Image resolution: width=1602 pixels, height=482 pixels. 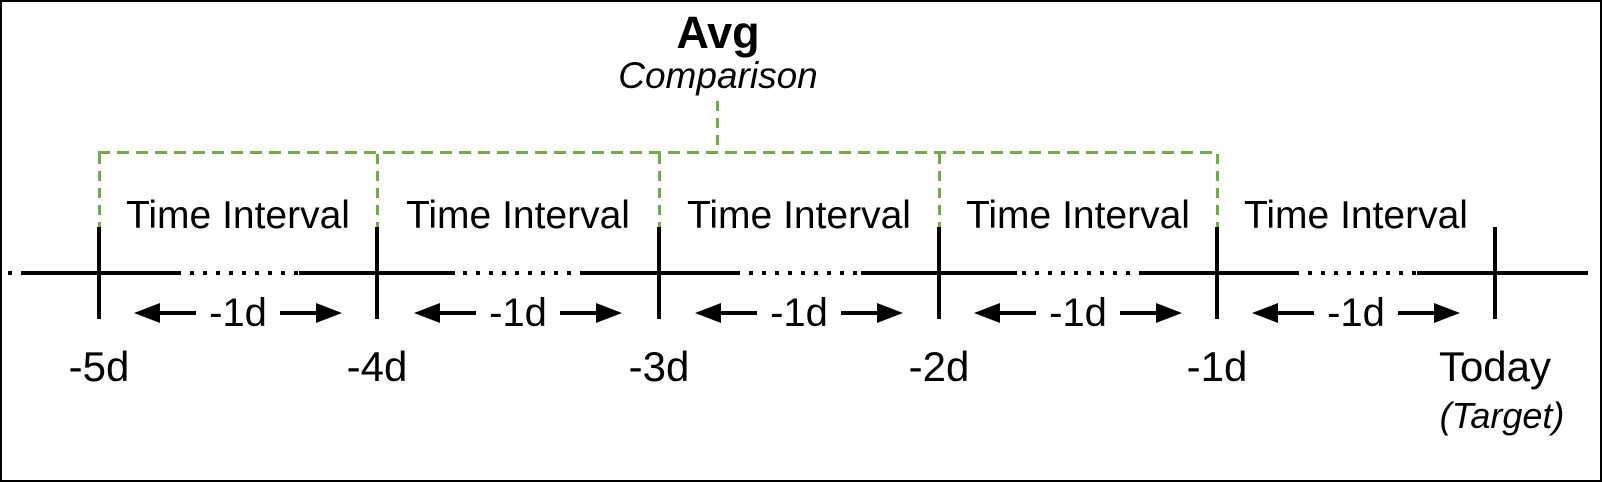 What do you see at coordinates (1502, 273) in the screenshot?
I see `timeline-solid-segment` at bounding box center [1502, 273].